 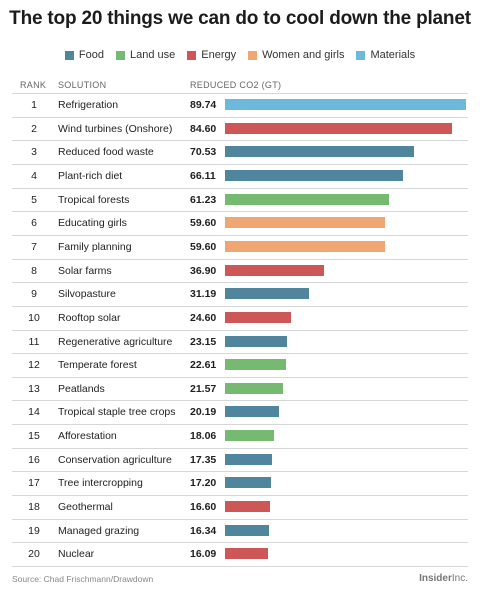 I want to click on value-label: 16.09, so click(x=203, y=554).